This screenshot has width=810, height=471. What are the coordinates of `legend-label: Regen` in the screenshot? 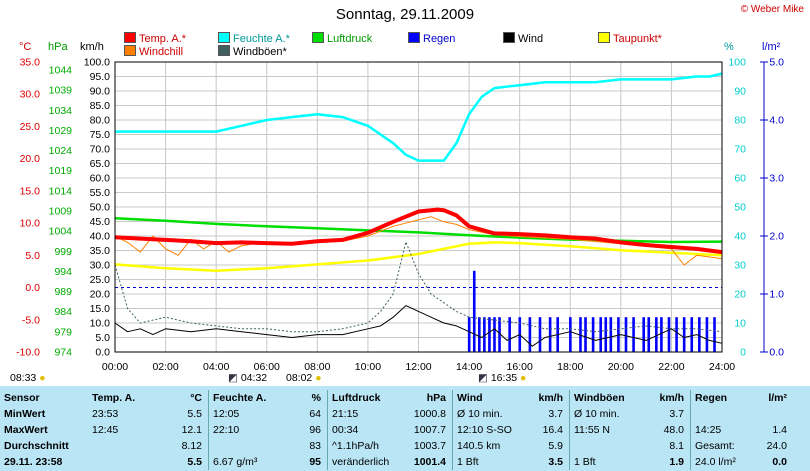 It's located at (439, 39).